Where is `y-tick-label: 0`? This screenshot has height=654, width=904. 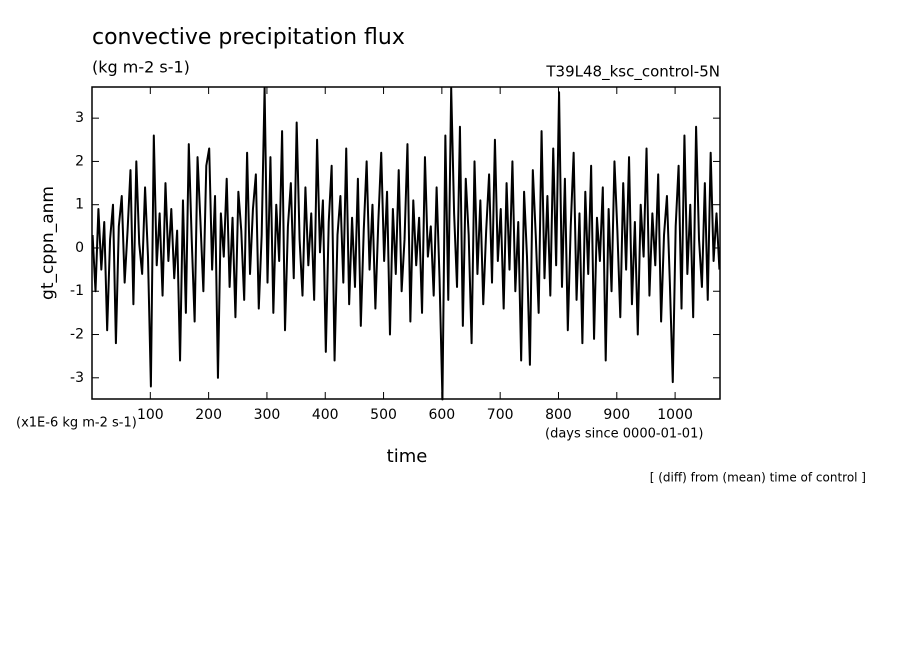
y-tick-label: 0 is located at coordinates (79, 248).